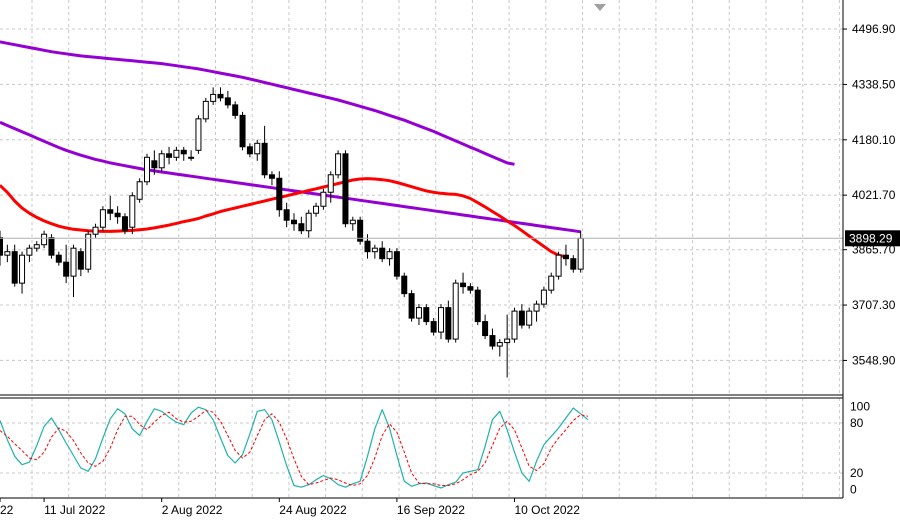 This screenshot has width=900, height=529. I want to click on price-tick-label: 4021.70, so click(874, 195).